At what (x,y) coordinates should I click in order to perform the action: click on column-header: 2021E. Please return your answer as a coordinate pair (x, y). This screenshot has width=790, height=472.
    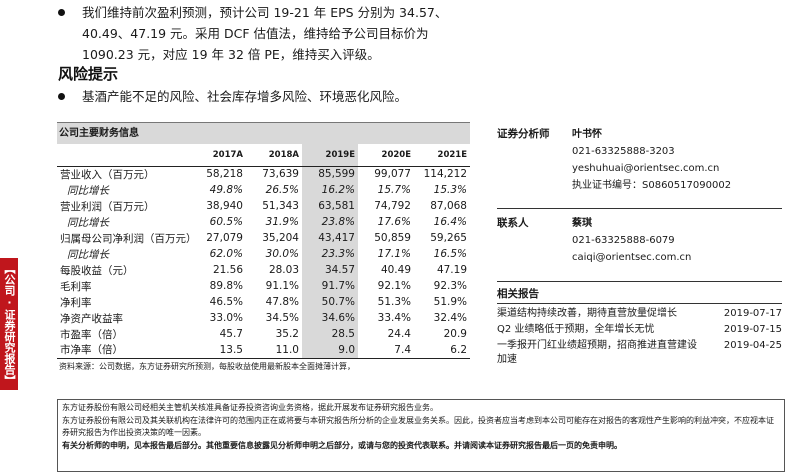
    Looking at the image, I should click on (442, 155).